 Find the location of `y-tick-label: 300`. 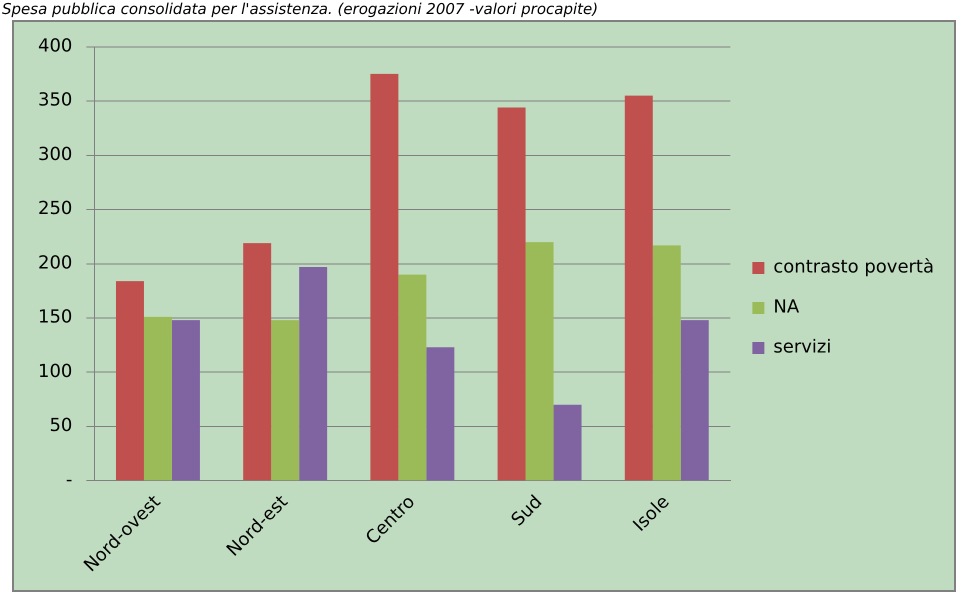

y-tick-label: 300 is located at coordinates (55, 154).